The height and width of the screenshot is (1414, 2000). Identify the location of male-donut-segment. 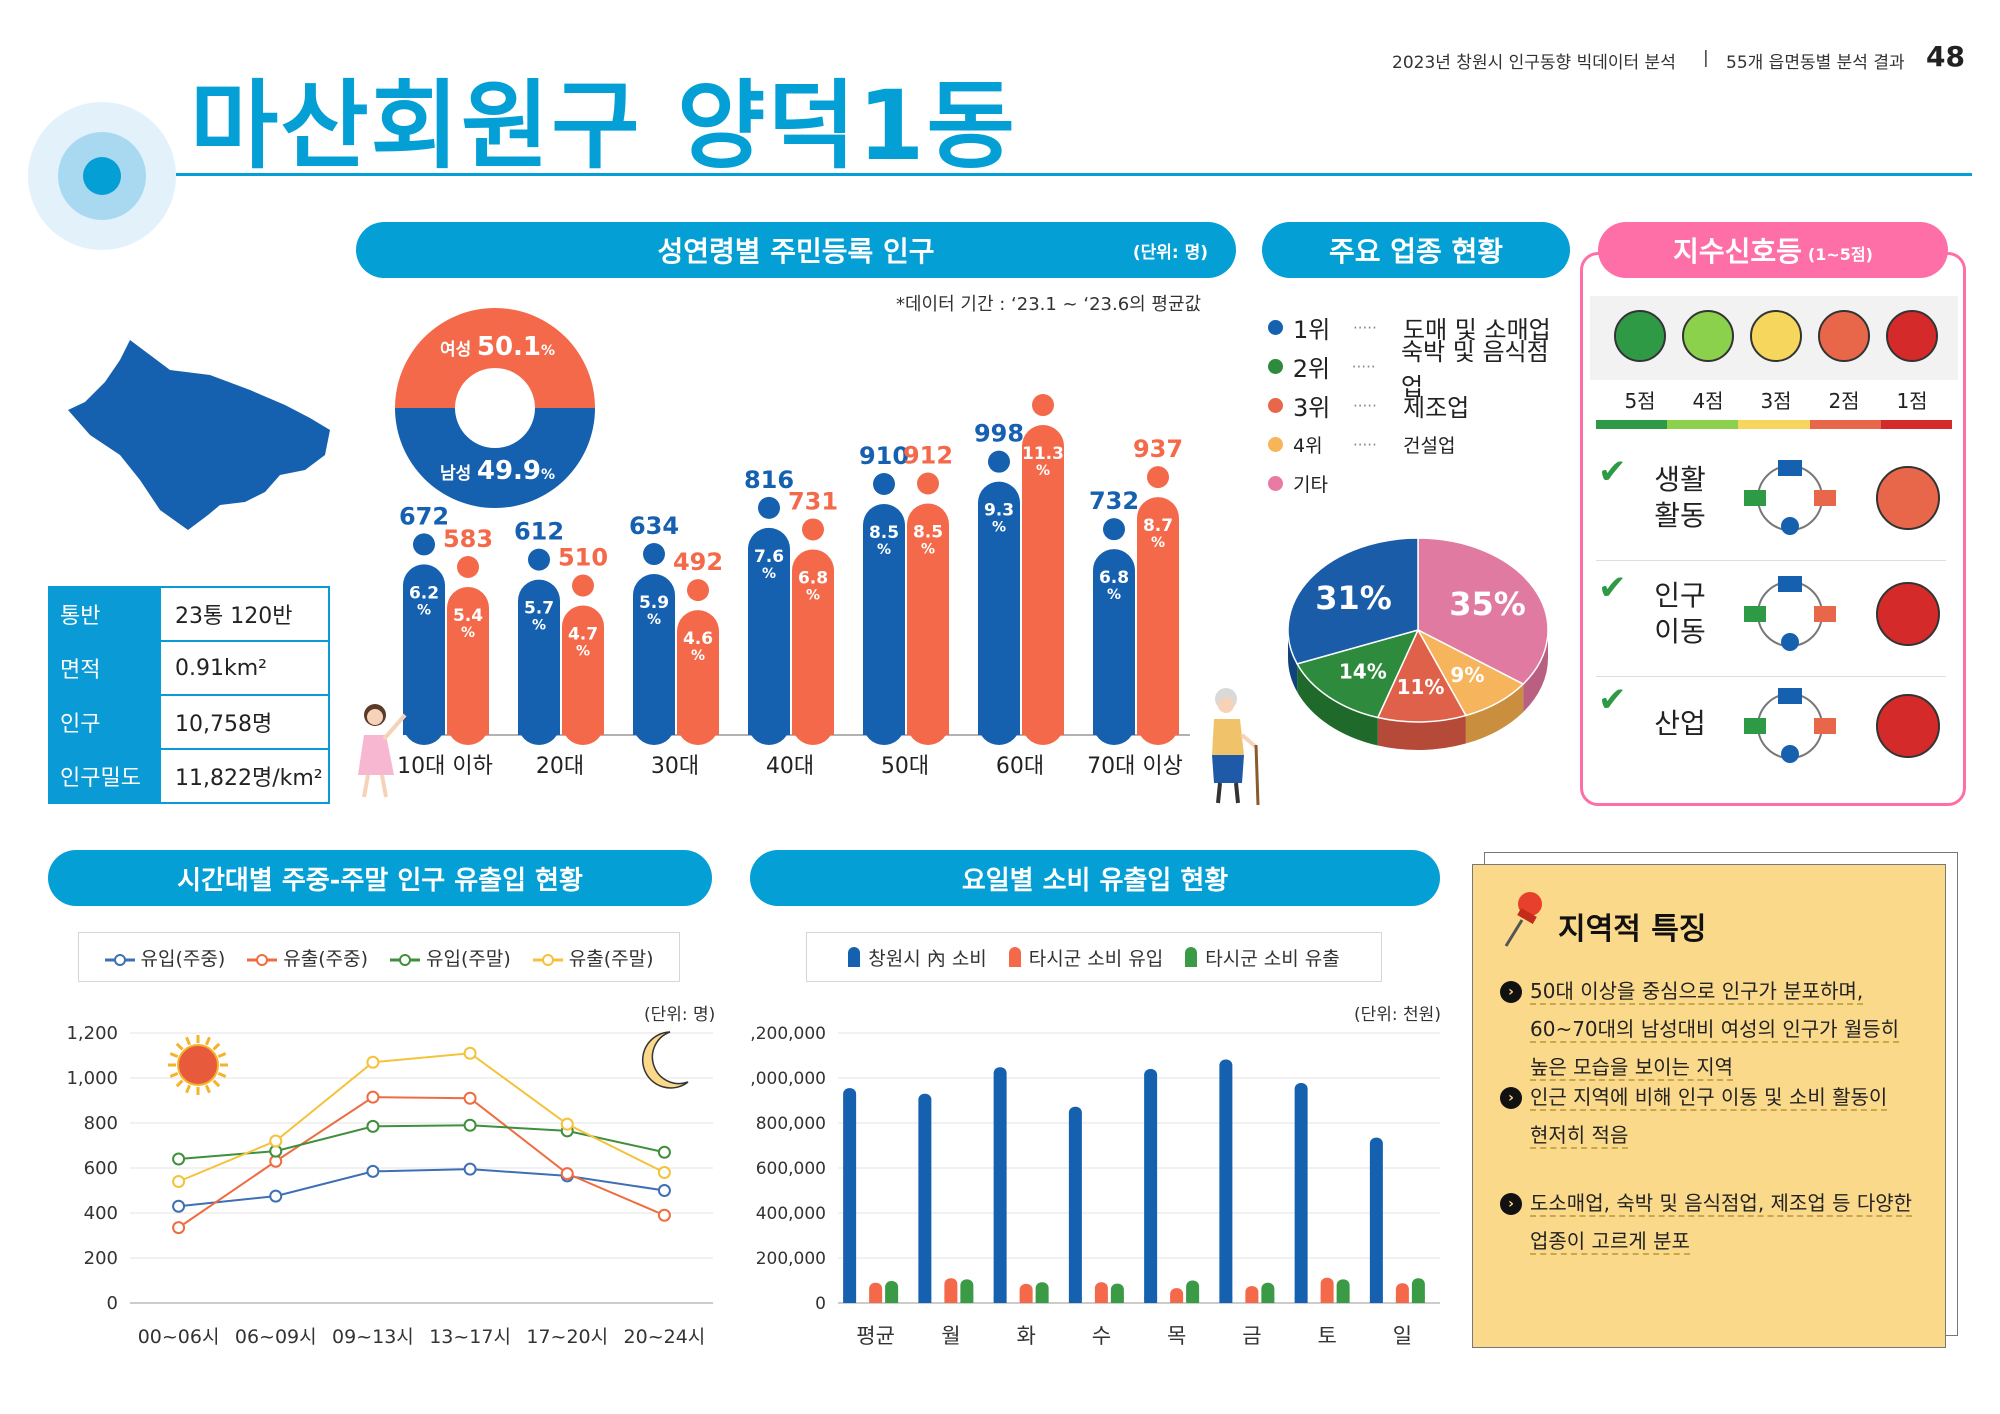
(495, 458).